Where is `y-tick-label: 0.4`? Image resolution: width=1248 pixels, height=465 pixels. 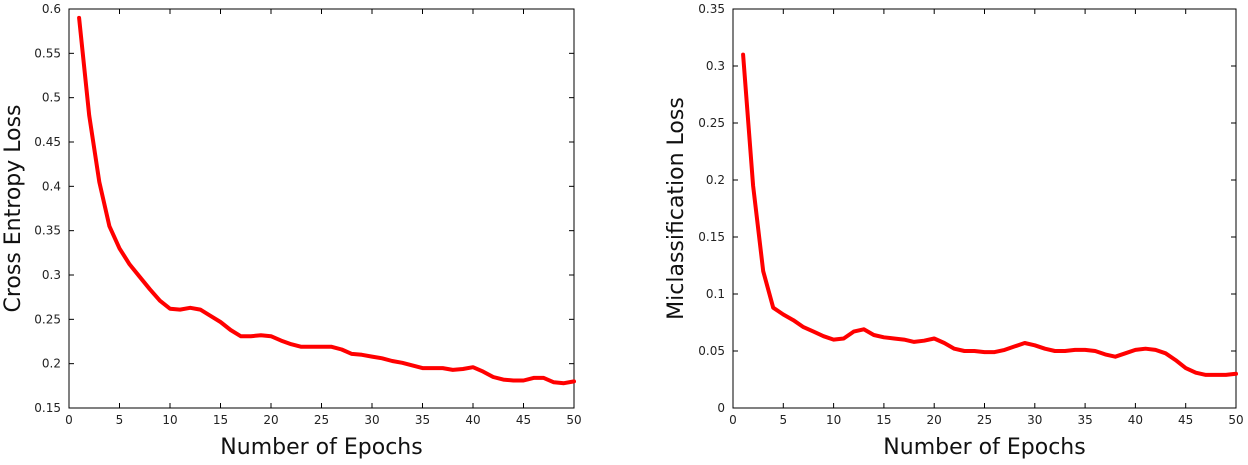
y-tick-label: 0.4 is located at coordinates (51, 186).